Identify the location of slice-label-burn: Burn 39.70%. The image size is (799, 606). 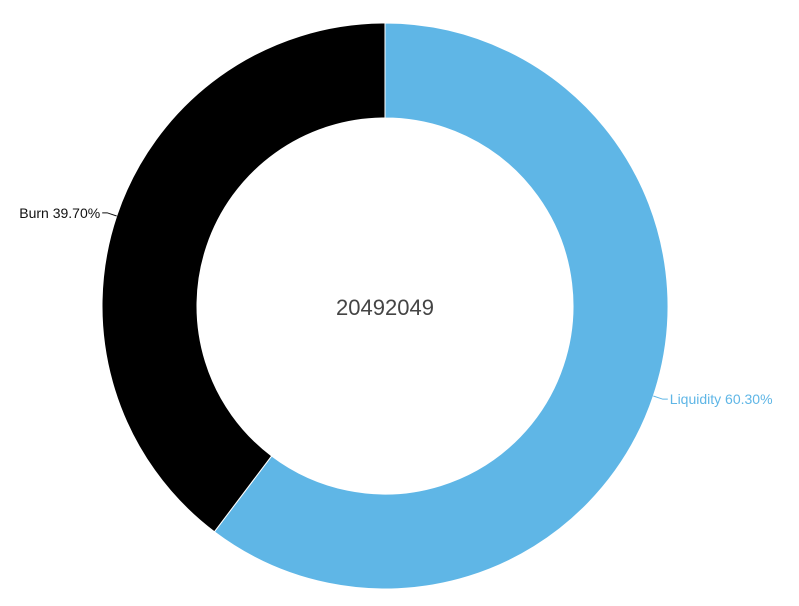
(59, 213).